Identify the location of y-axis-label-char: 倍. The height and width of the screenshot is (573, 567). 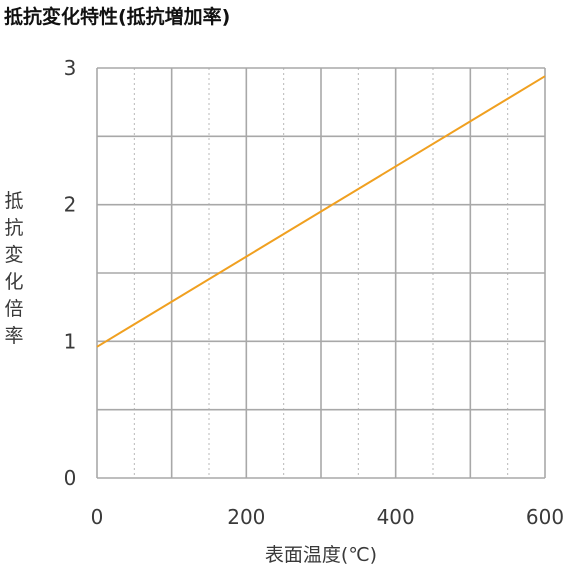
(14, 309).